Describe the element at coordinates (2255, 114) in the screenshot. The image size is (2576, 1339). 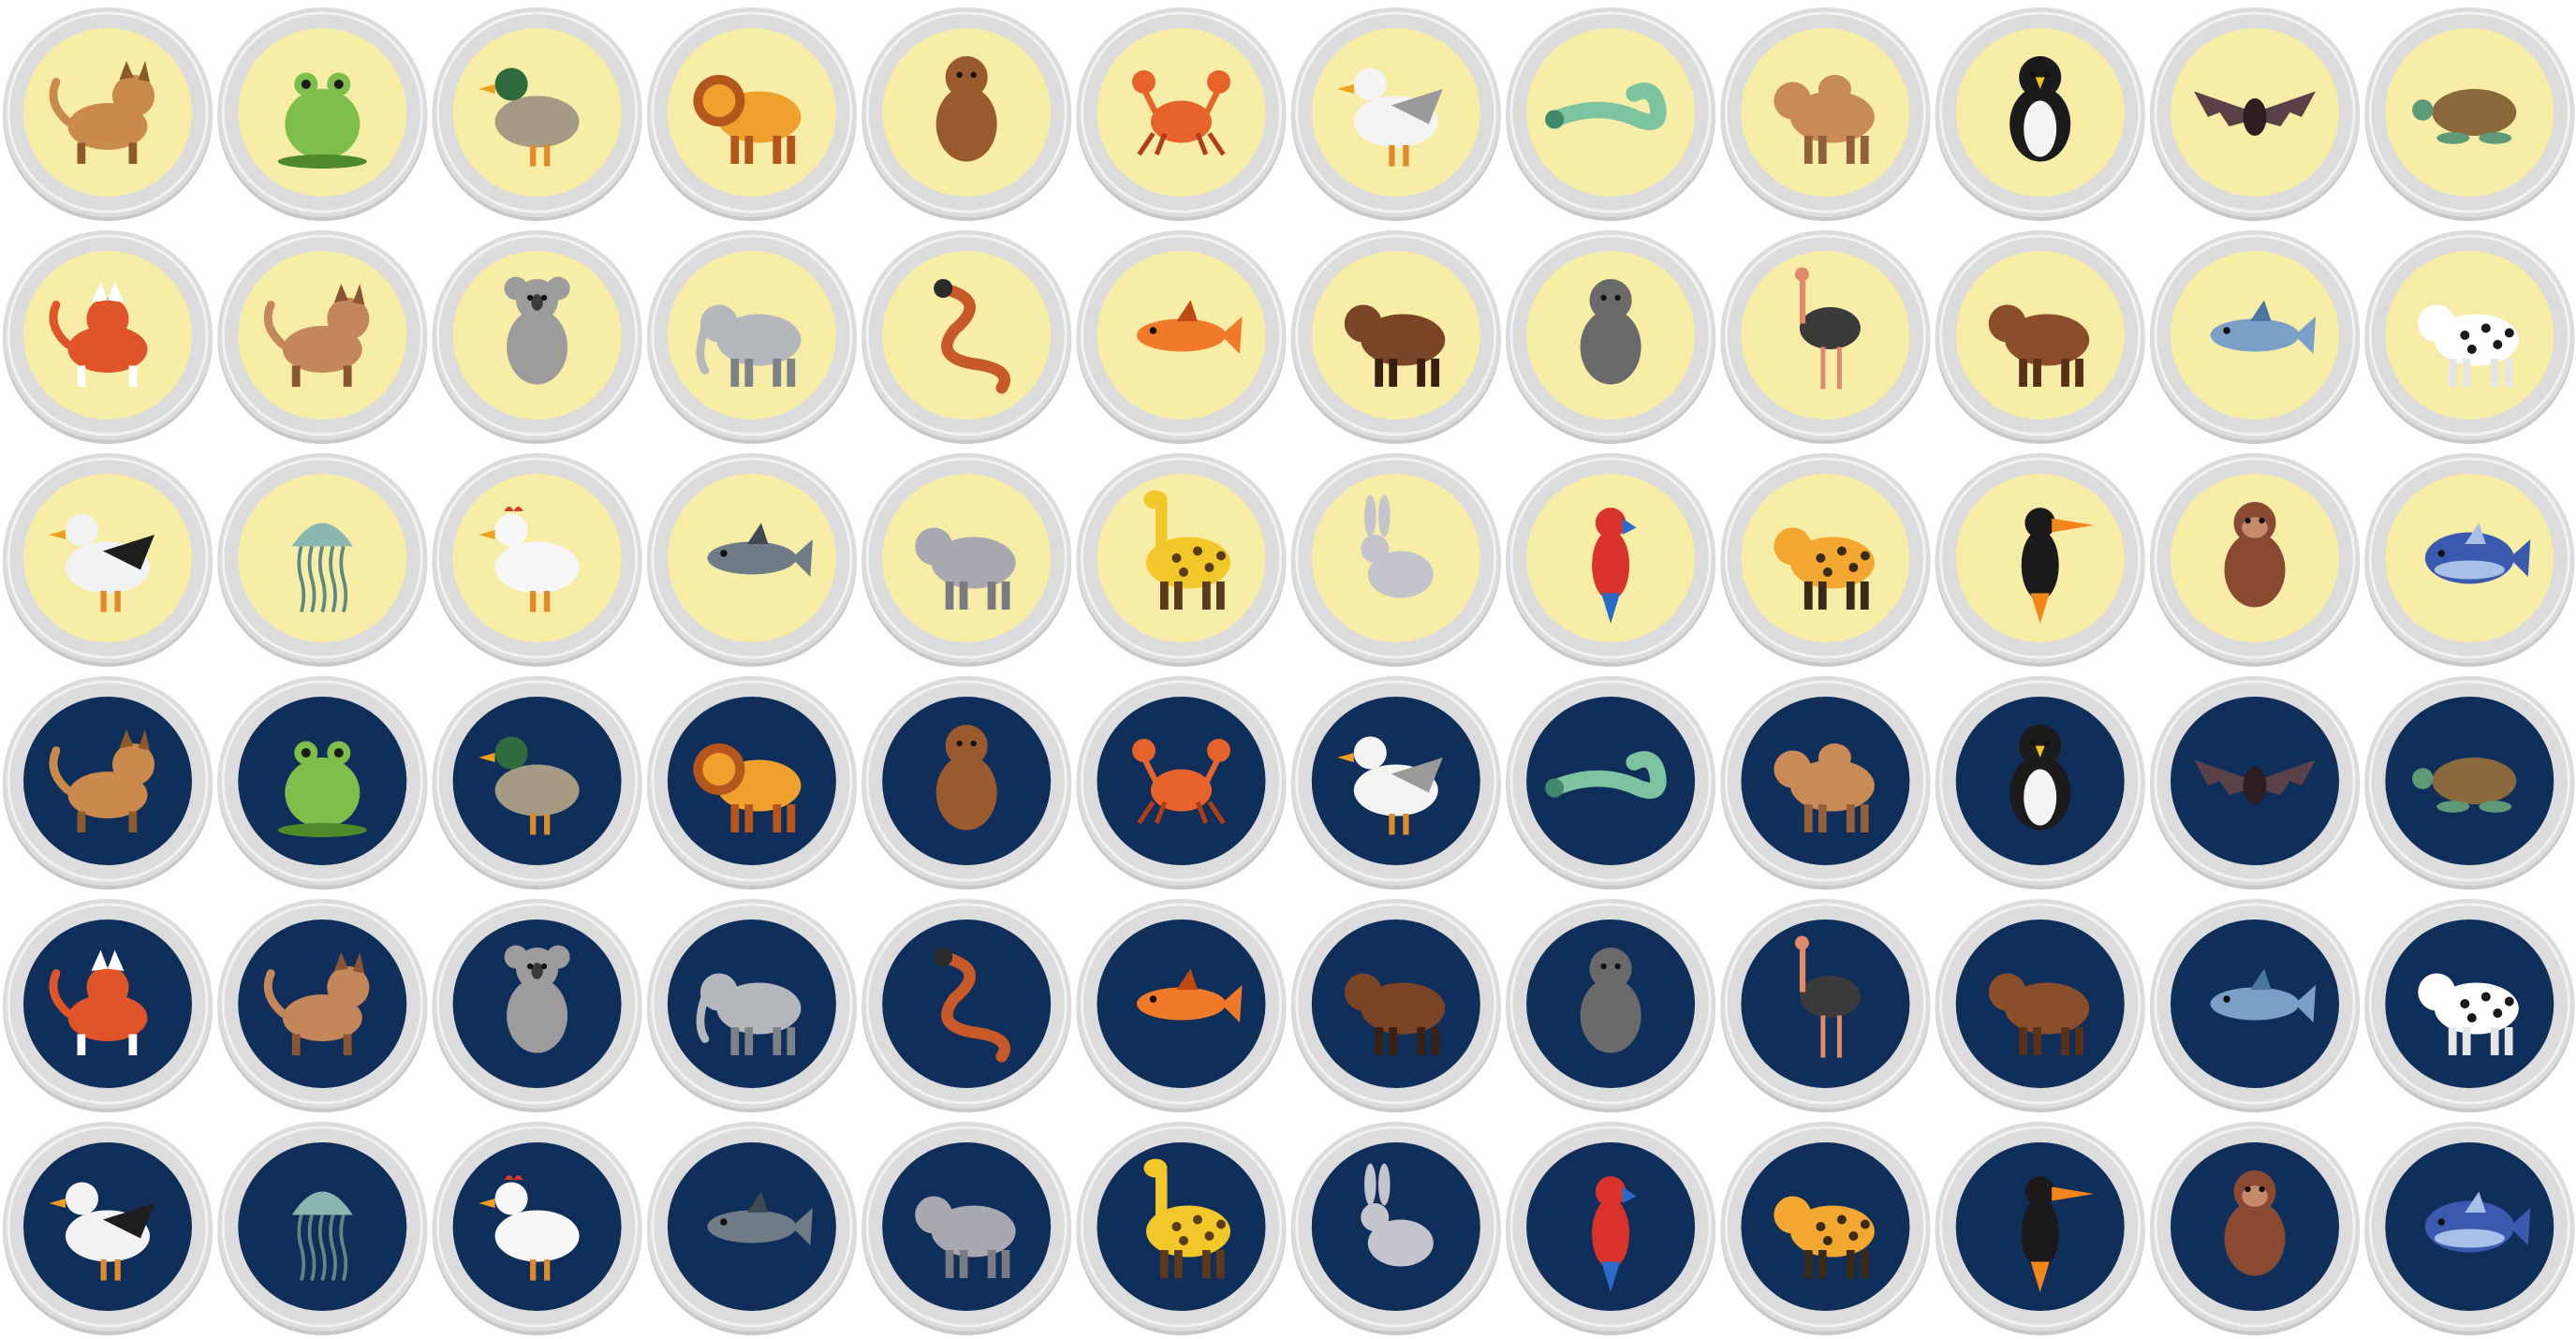
I see `sticker-light-bat` at that location.